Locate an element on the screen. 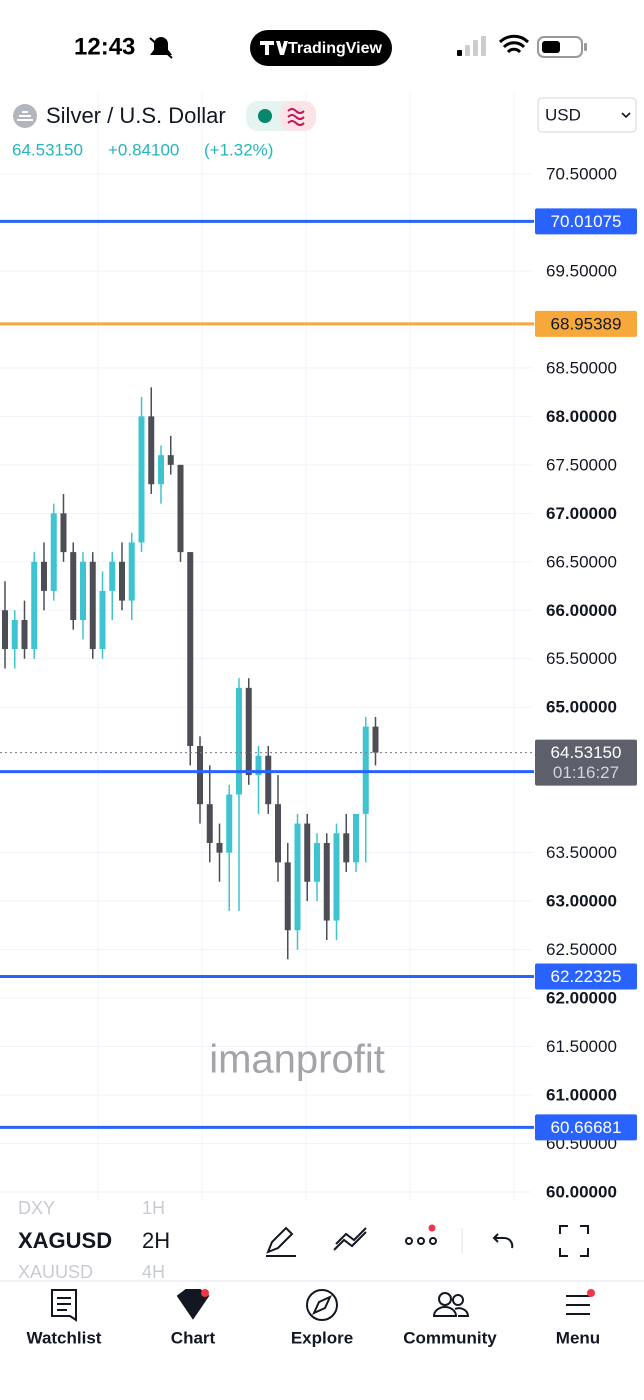  market-status is located at coordinates (281, 116).